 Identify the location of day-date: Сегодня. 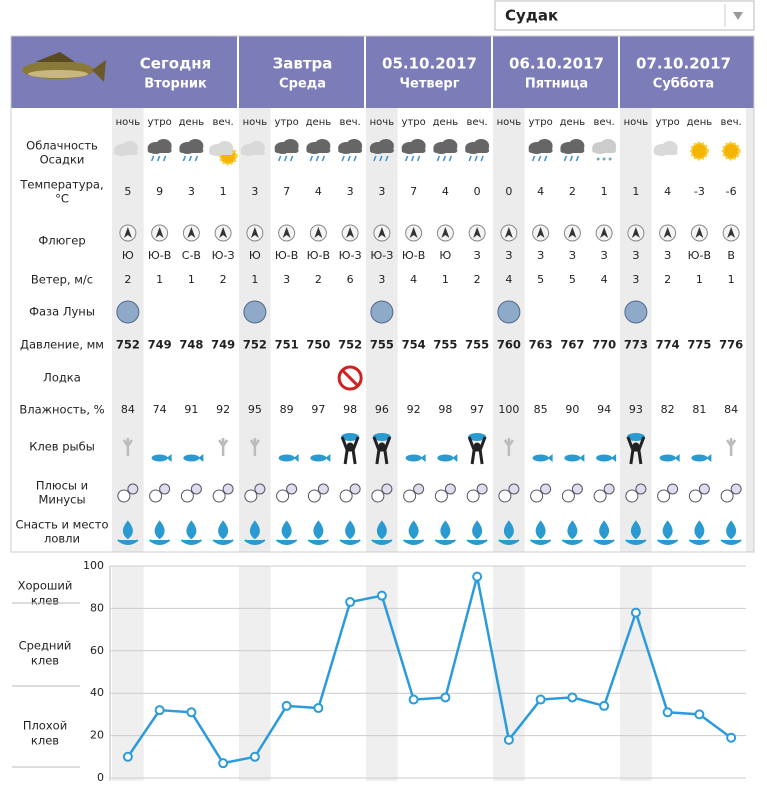
(175, 64).